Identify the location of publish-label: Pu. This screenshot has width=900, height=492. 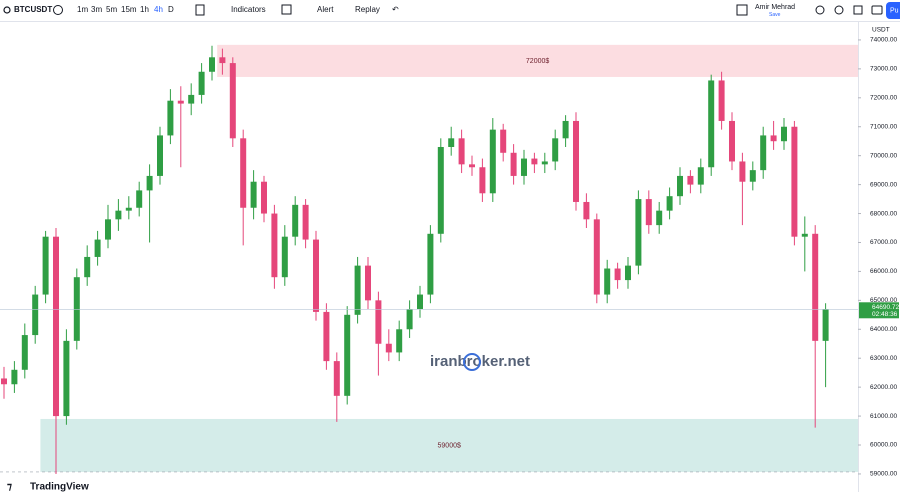
(894, 10).